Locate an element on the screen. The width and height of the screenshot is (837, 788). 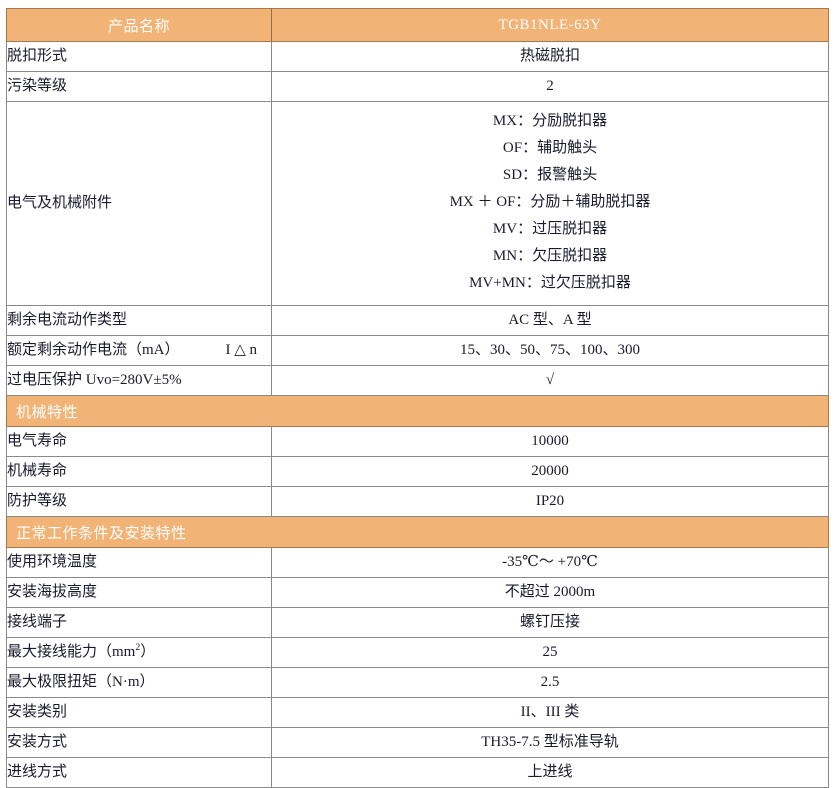
table-row: 最大极限扭矩（N·m） 2.5 is located at coordinates (417, 682).